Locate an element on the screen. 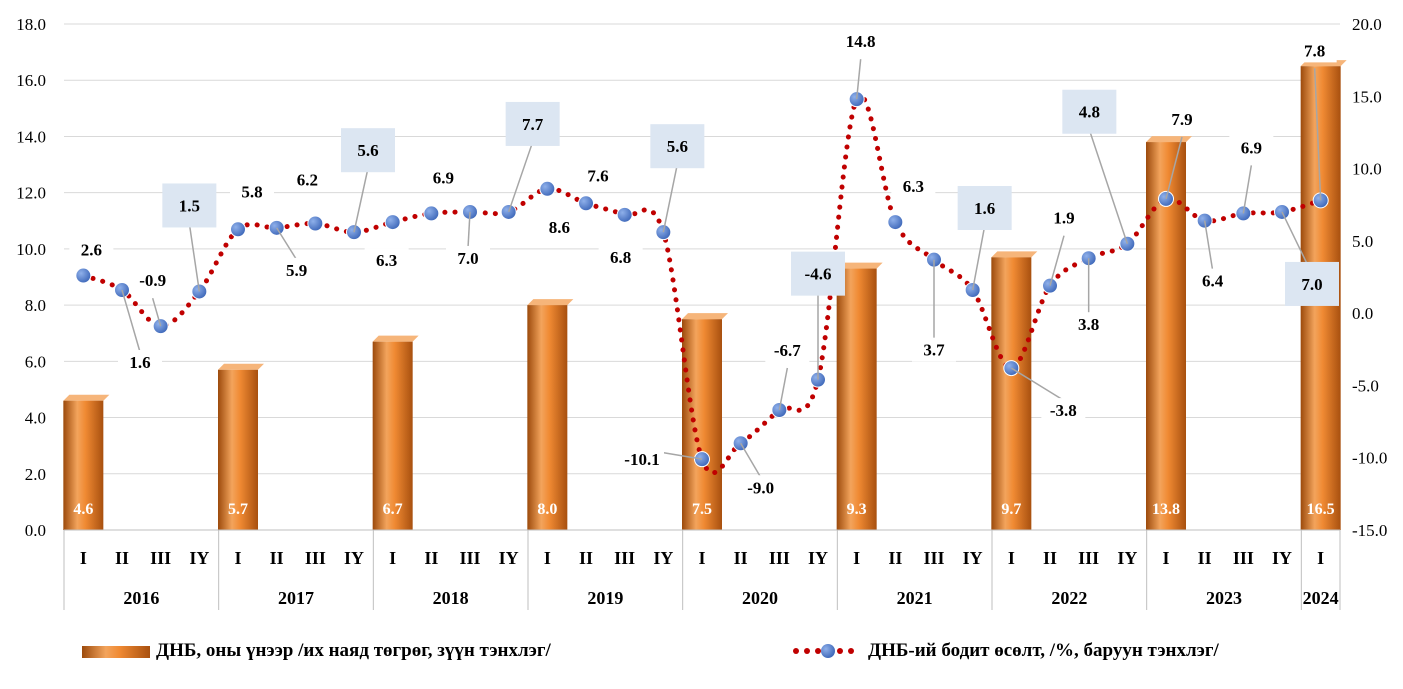 This screenshot has width=1403, height=689. point-value-label: 6.9 is located at coordinates (1251, 147).